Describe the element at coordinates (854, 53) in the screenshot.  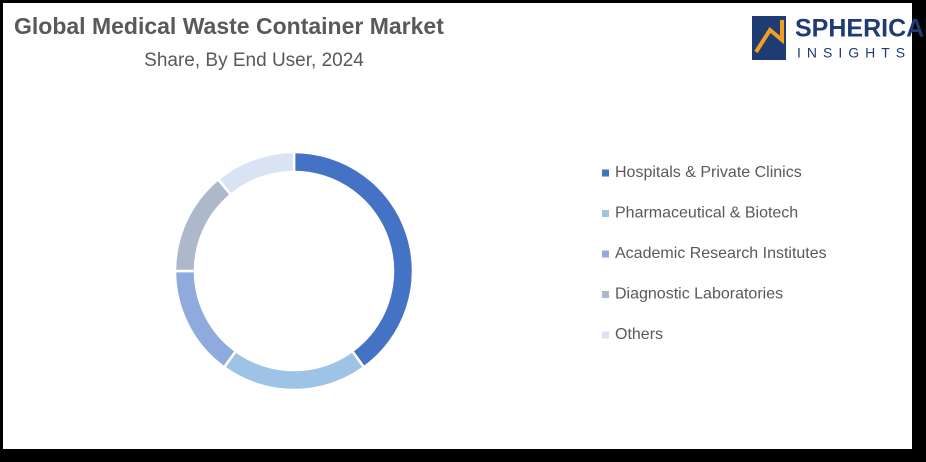
I see `logo-subtext: INSIGHTS` at that location.